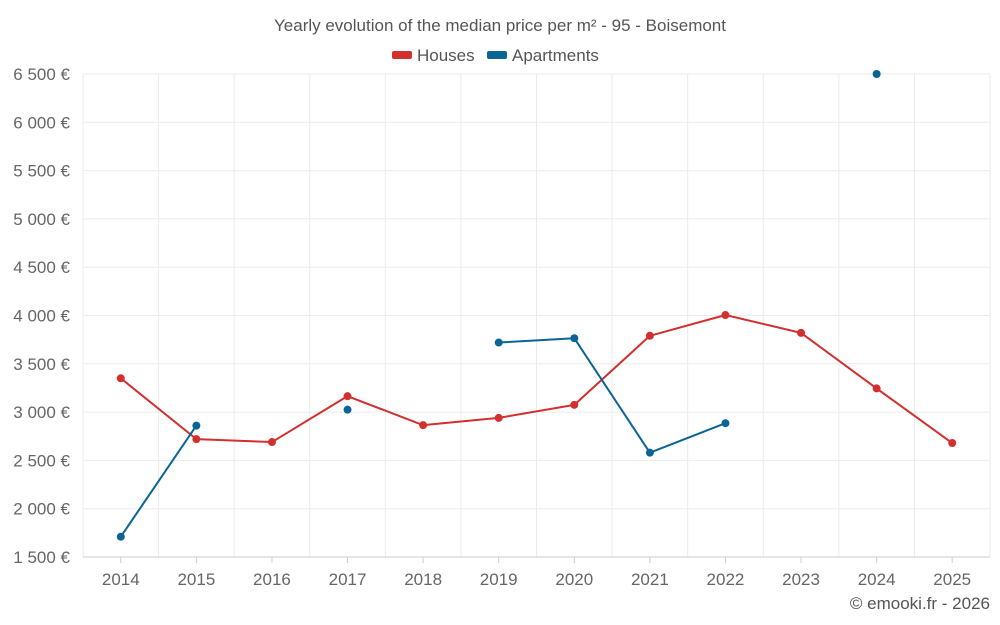 Image resolution: width=1000 pixels, height=625 pixels. Describe the element at coordinates (423, 579) in the screenshot. I see `x-tick-label: 2018` at that location.